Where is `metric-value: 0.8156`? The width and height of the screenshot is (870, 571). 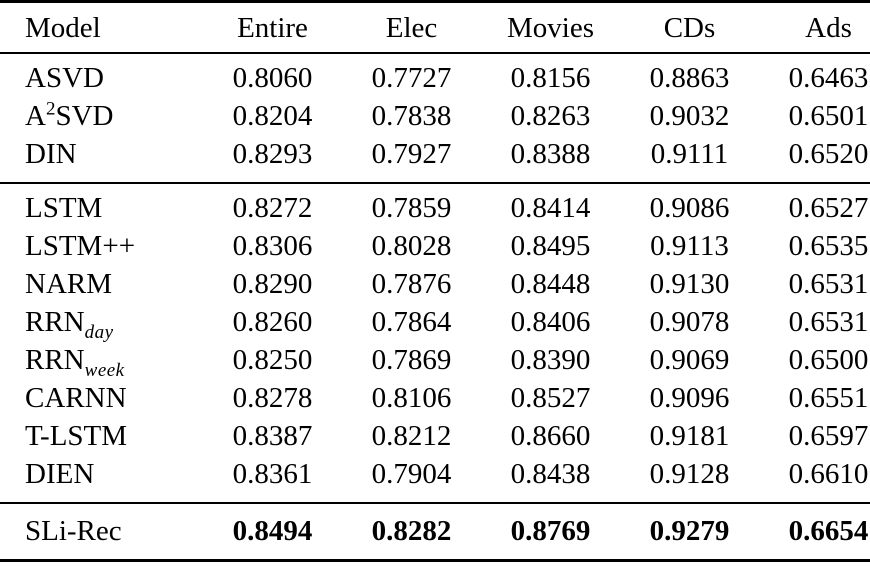
metric-value: 0.8156 is located at coordinates (550, 78).